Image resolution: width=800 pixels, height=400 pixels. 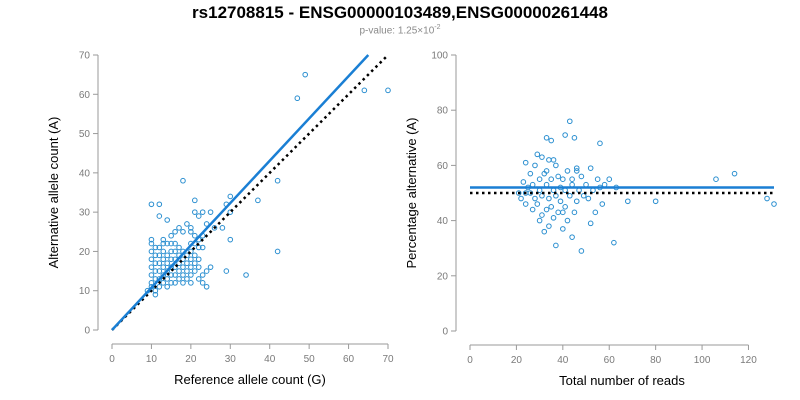 What do you see at coordinates (53, 193) in the screenshot?
I see `y-axis-title: Alternative allele count (A)` at bounding box center [53, 193].